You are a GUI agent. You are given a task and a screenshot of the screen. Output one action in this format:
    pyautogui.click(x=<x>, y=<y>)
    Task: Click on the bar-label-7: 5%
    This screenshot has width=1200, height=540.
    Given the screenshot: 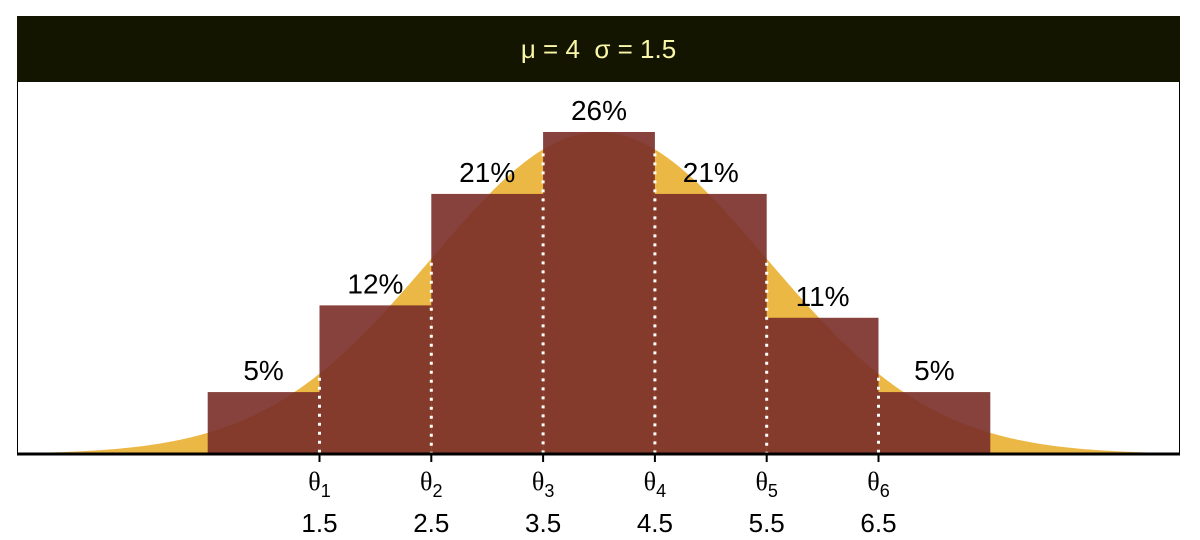 What is the action you would take?
    pyautogui.click(x=934, y=370)
    